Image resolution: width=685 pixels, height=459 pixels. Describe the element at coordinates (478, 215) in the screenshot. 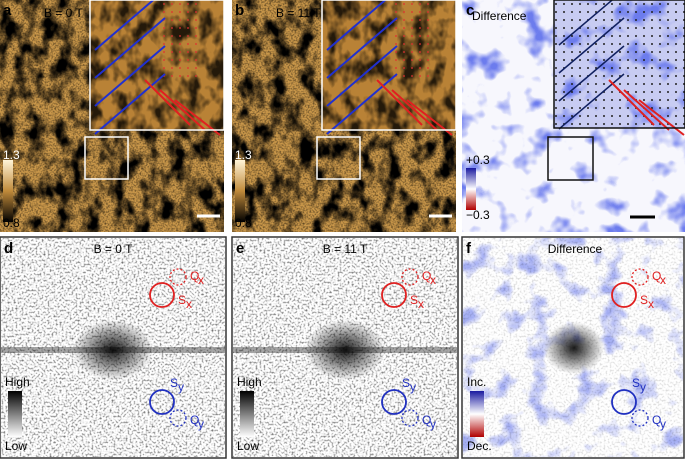

I see `scale-bottom: −0.3` at that location.